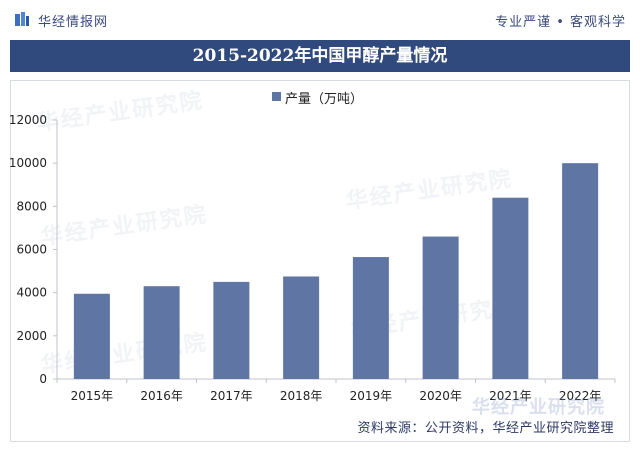 The image size is (640, 454). Describe the element at coordinates (510, 396) in the screenshot. I see `x-tick-label: 2021年` at that location.